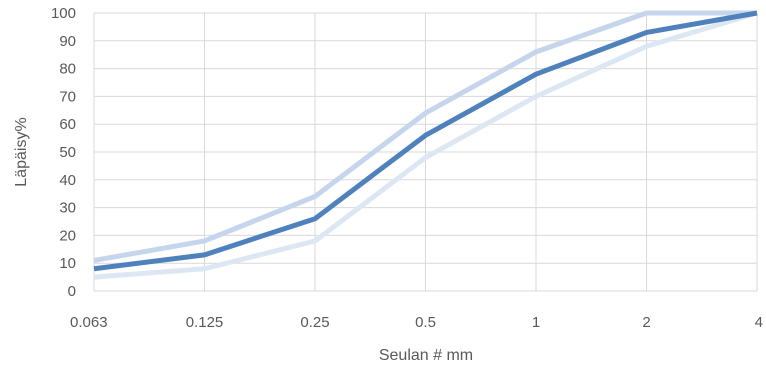  What do you see at coordinates (67, 41) in the screenshot?
I see `y-tick-label: 90` at bounding box center [67, 41].